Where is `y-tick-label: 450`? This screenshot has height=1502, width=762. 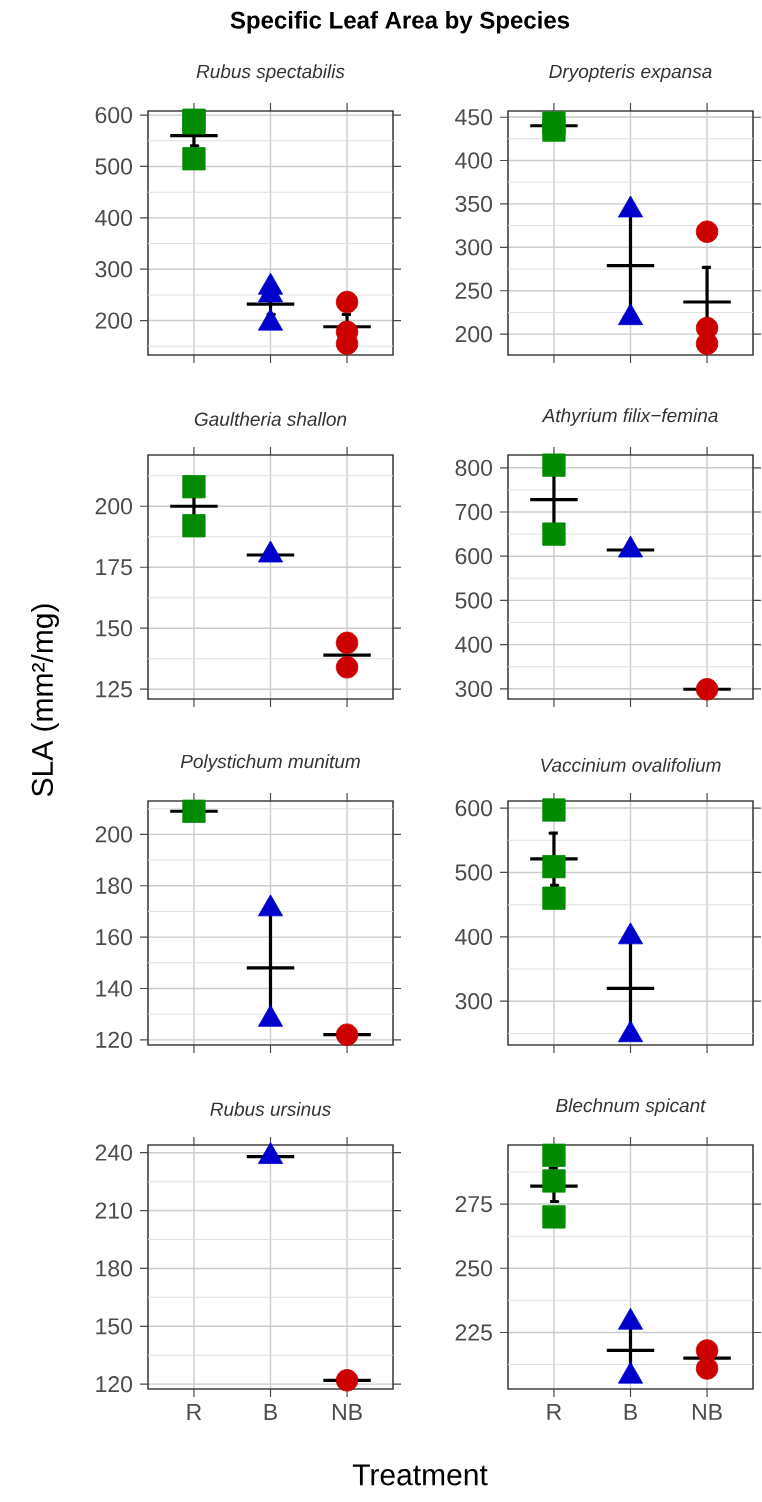 y-tick-label: 450 is located at coordinates (474, 117).